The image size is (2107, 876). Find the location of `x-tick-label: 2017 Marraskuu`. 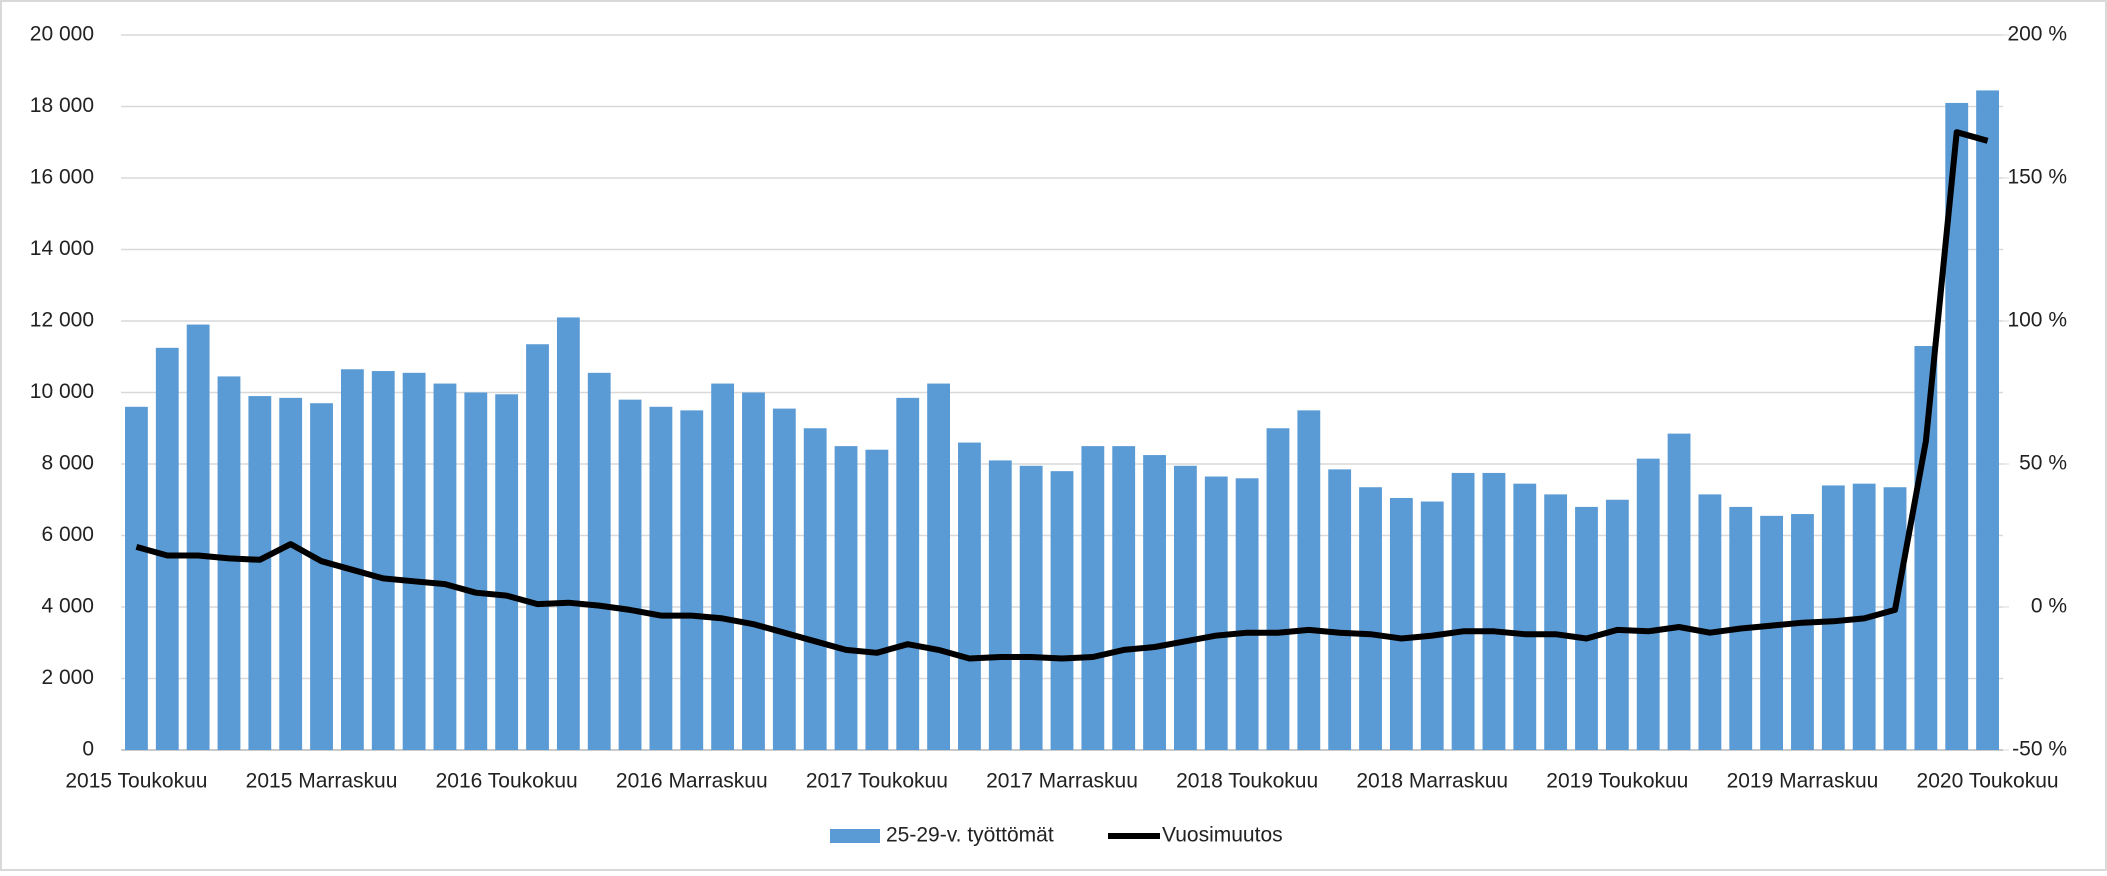

x-tick-label: 2017 Marraskuu is located at coordinates (1062, 781).